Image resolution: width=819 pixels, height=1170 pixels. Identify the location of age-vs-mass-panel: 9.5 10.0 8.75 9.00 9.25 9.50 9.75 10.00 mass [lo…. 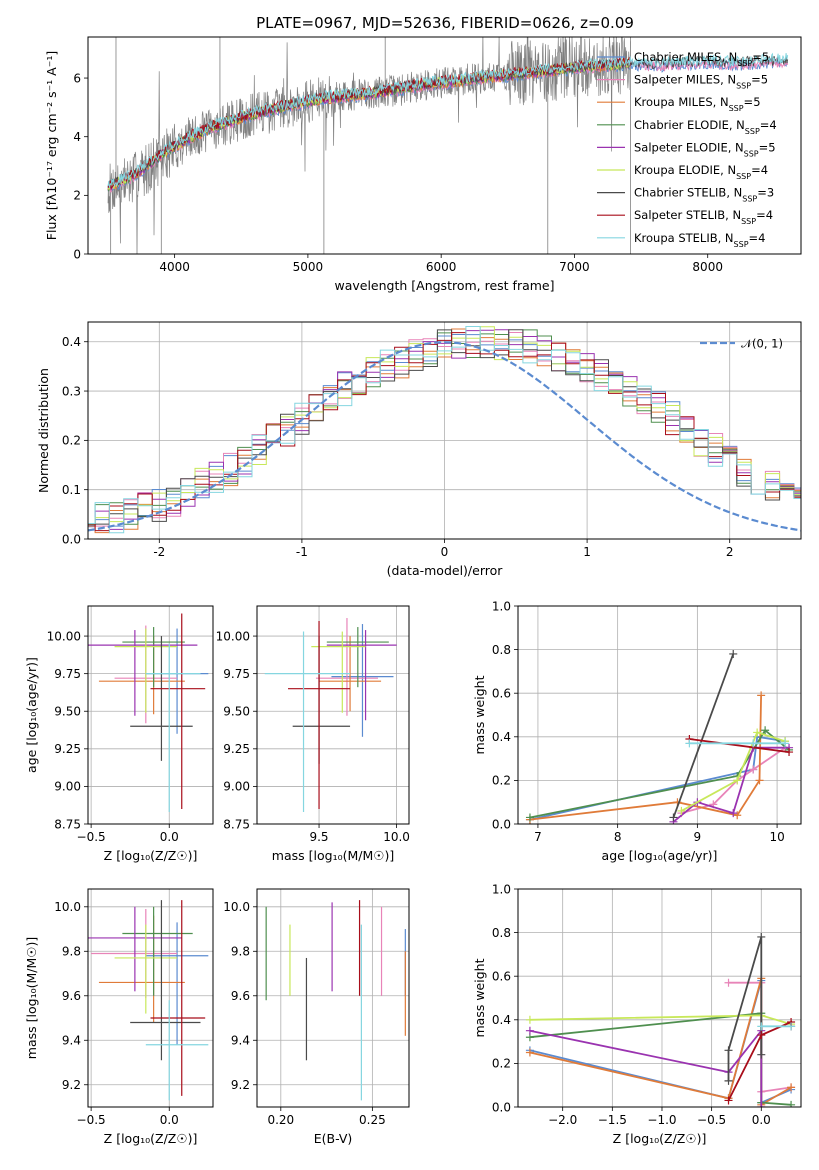
(313, 734).